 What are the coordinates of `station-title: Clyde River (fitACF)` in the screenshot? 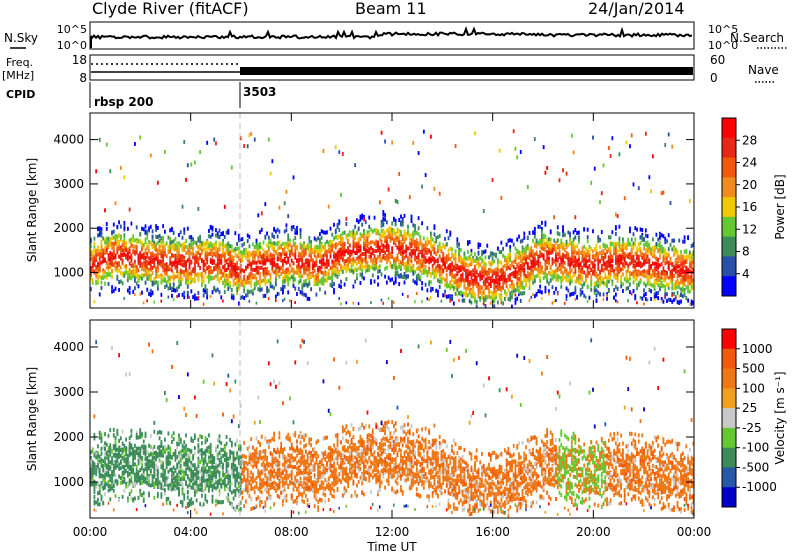 It's located at (170, 9).